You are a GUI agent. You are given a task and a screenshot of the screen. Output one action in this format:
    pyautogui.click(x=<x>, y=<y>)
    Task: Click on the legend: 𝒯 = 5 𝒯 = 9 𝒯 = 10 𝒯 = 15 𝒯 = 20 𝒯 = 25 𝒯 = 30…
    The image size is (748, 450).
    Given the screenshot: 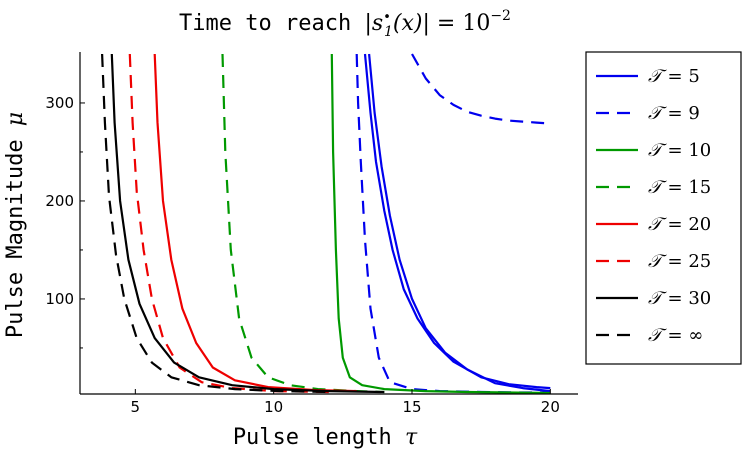 What is the action you would take?
    pyautogui.click(x=663, y=208)
    